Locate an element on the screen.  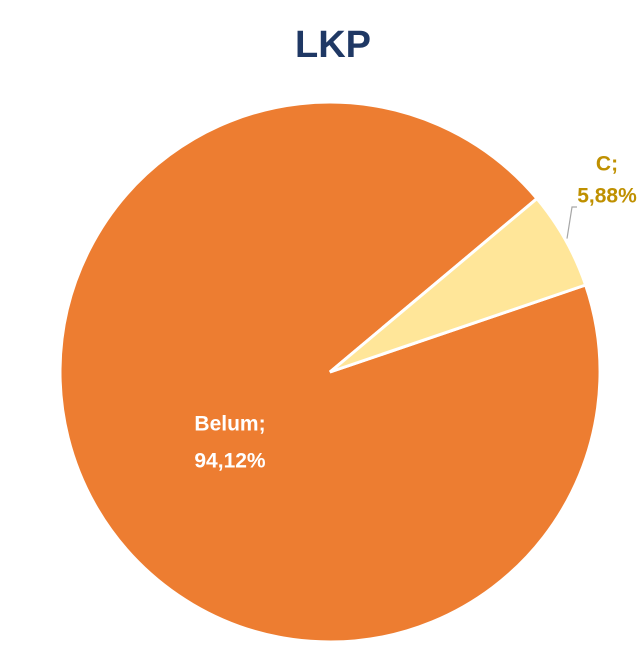
leader-line is located at coordinates (572, 222).